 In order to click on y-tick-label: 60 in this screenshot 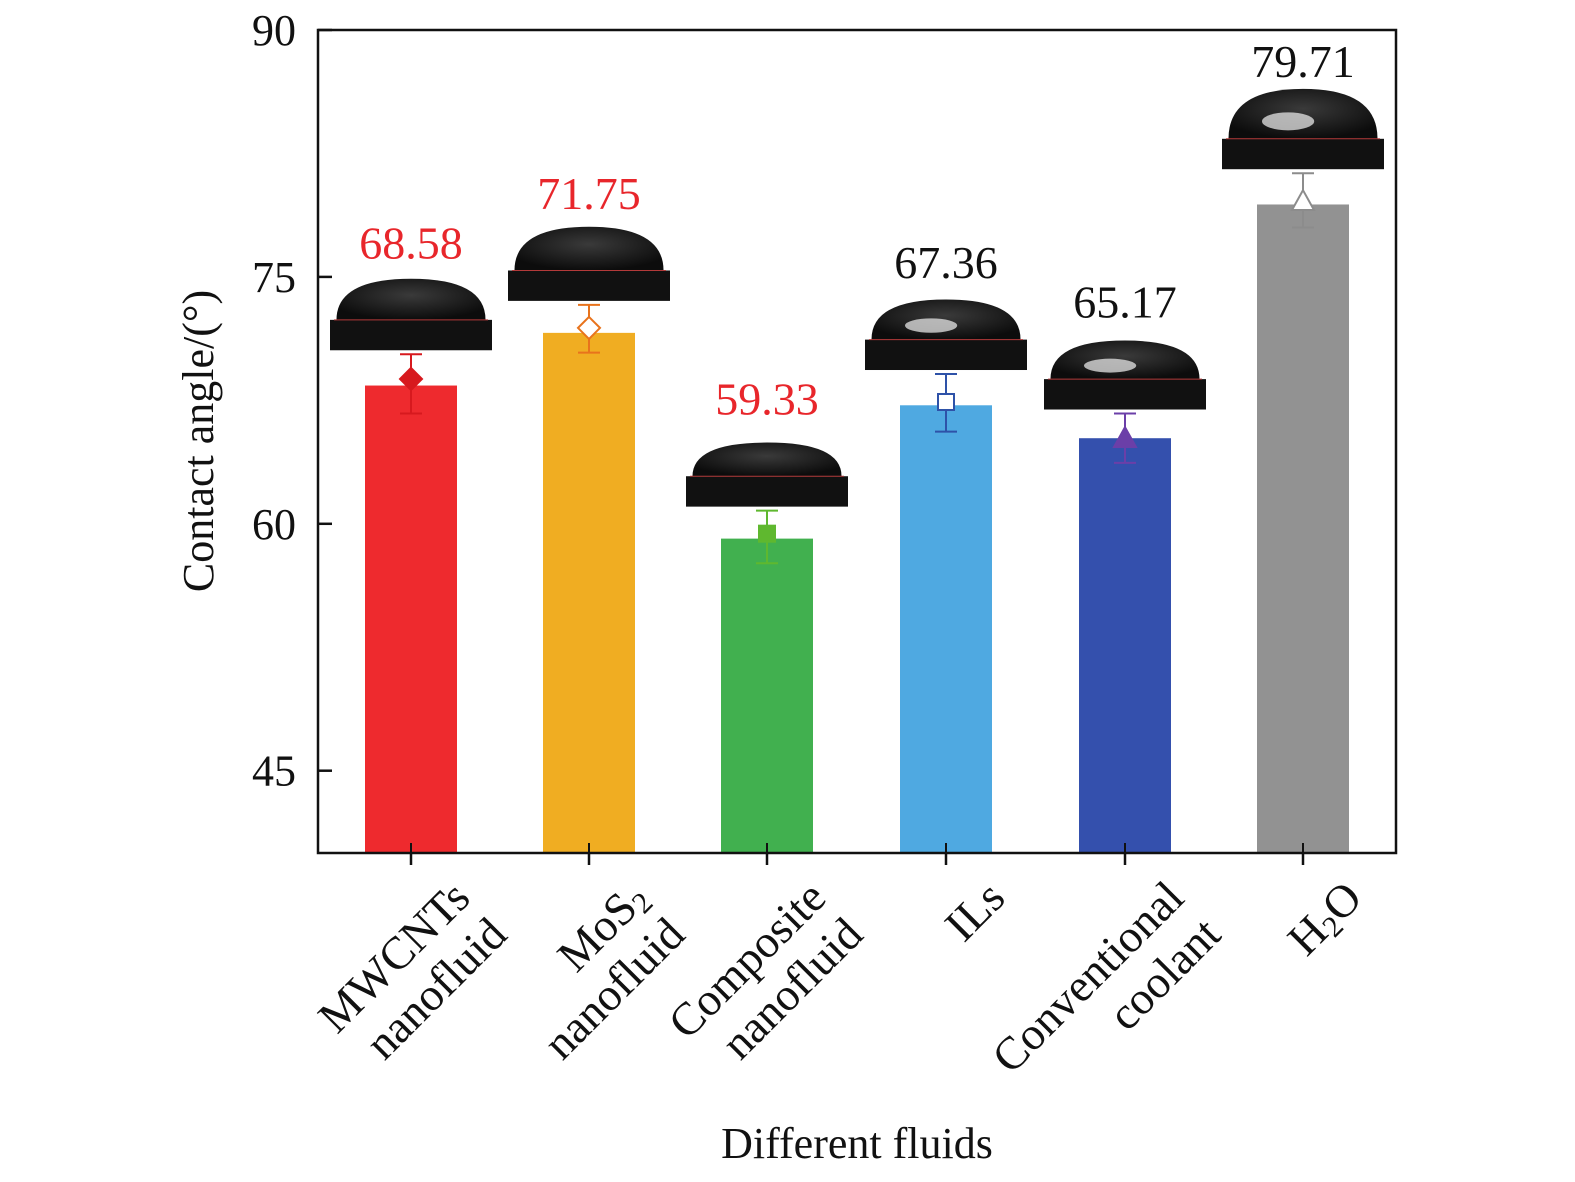, I will do `click(274, 524)`.